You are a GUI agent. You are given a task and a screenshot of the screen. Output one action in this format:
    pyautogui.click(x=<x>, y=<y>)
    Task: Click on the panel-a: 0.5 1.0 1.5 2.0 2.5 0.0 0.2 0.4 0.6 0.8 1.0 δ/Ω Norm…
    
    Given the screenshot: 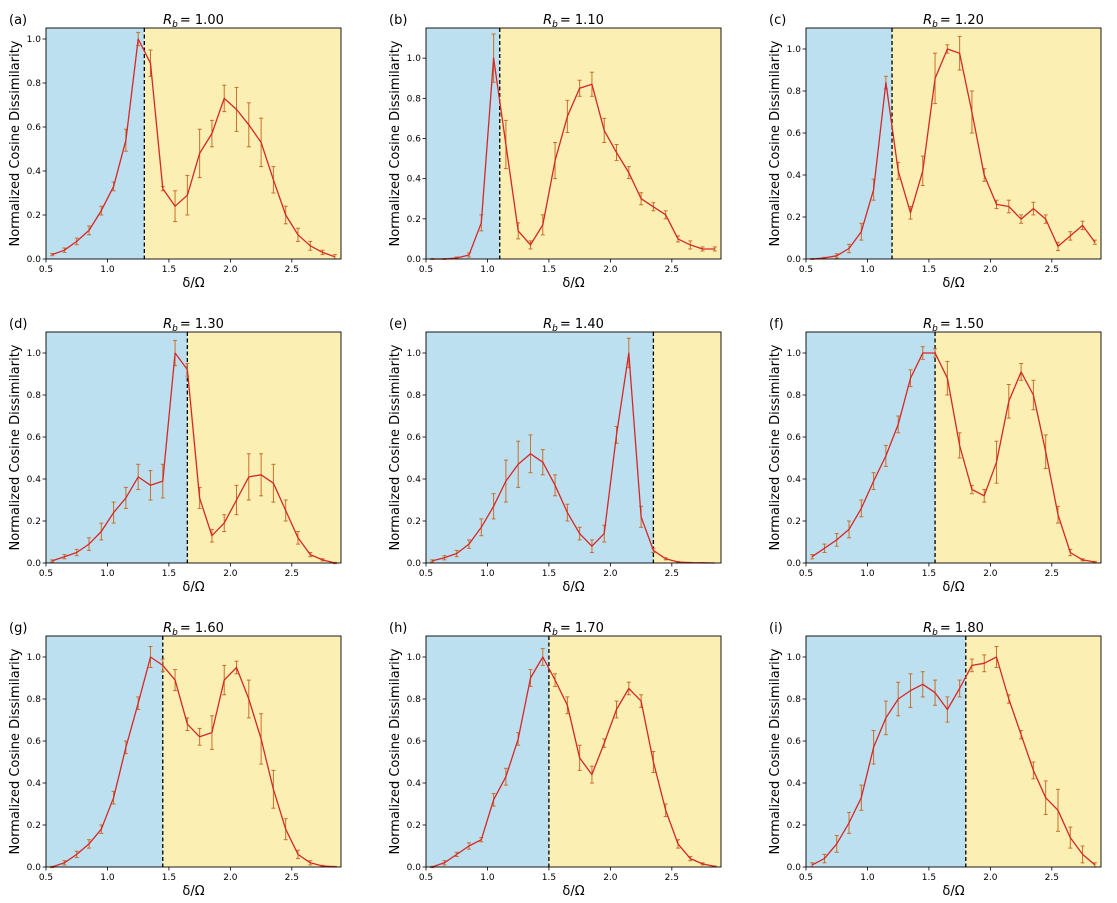 What is the action you would take?
    pyautogui.click(x=175, y=152)
    